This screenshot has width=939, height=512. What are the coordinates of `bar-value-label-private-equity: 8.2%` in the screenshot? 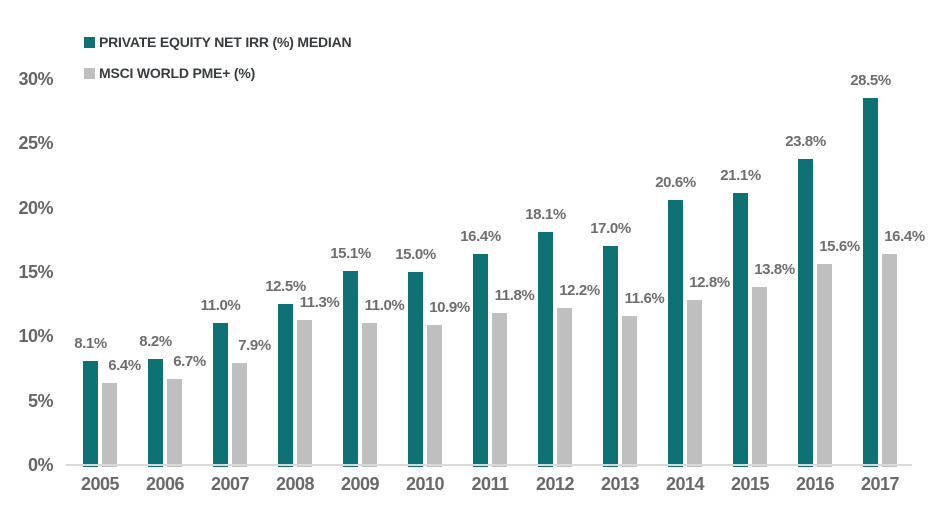 It's located at (155, 342).